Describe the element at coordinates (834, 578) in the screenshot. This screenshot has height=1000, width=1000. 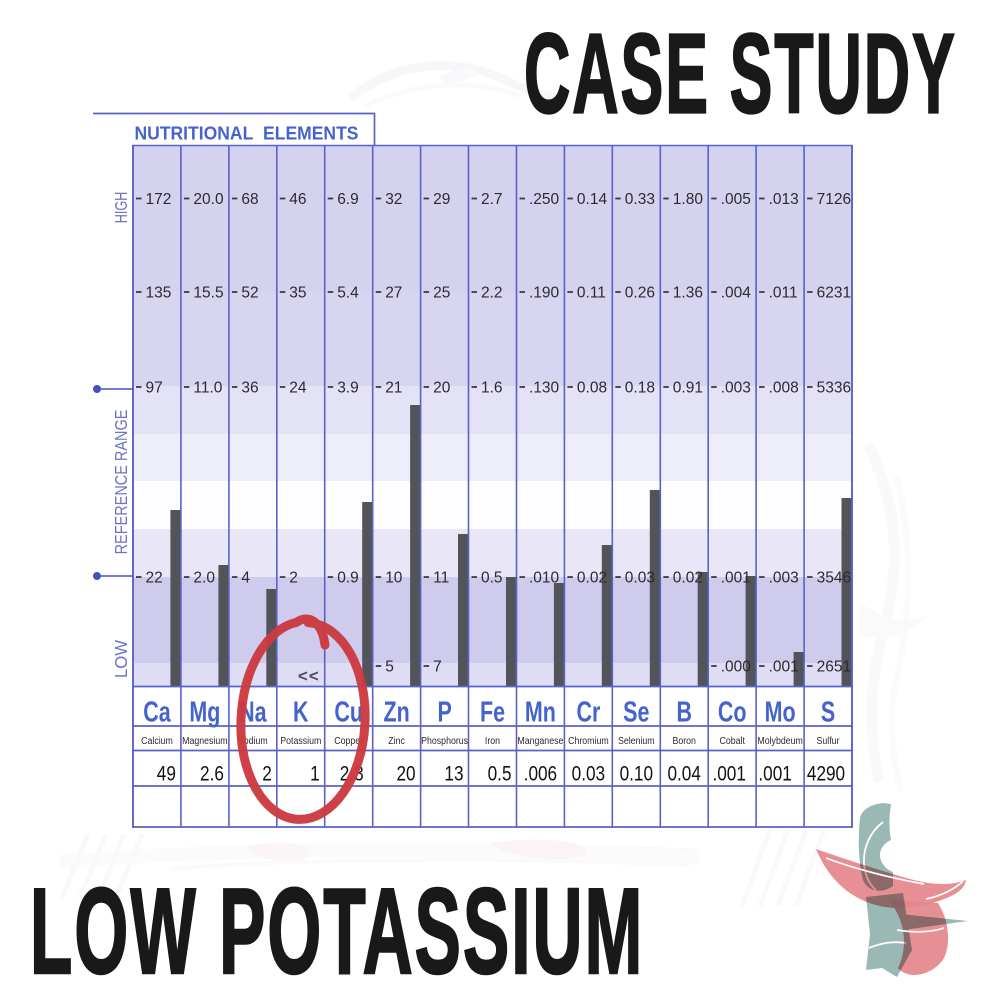
I see `svg-text: 3546` at that location.